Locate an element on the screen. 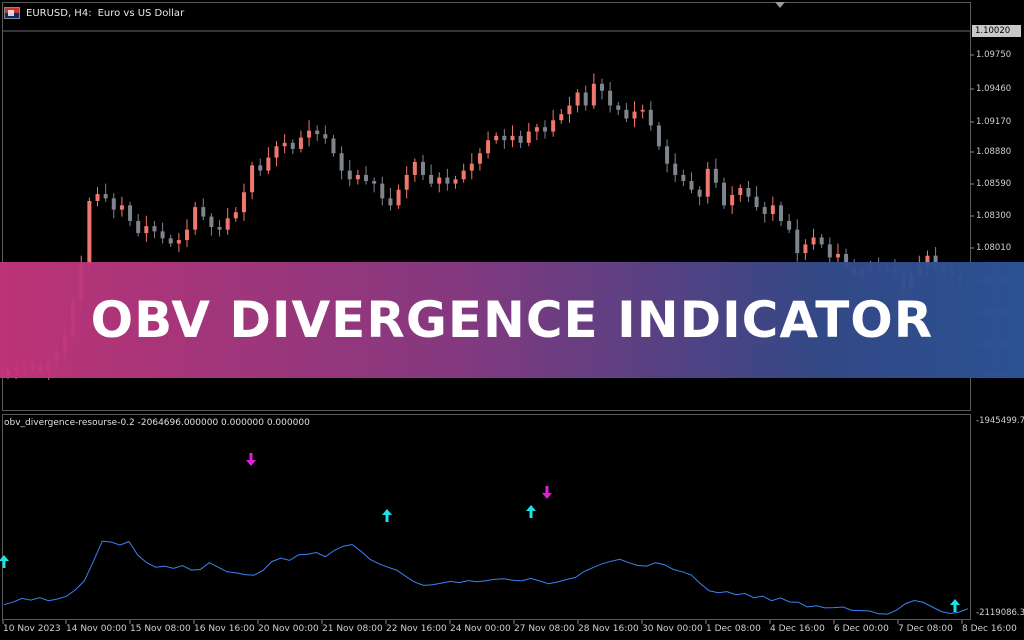  symbol-name: EURUSD, H4: is located at coordinates (59, 13).